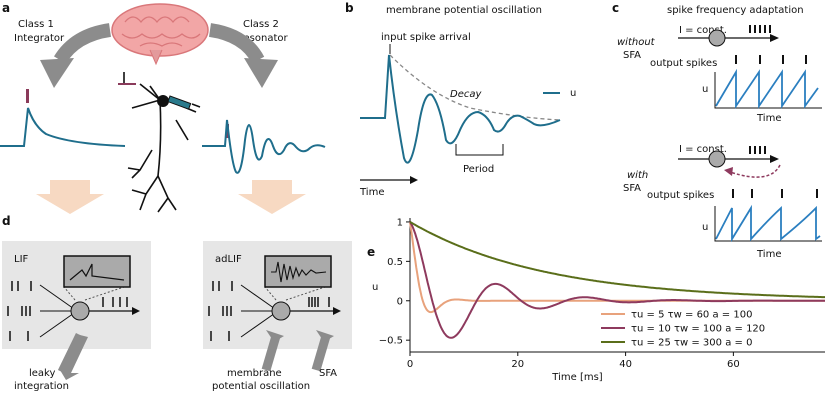 Image resolution: width=830 pixels, height=409 pixels. I want to click on class1-input-spike, so click(27, 96).